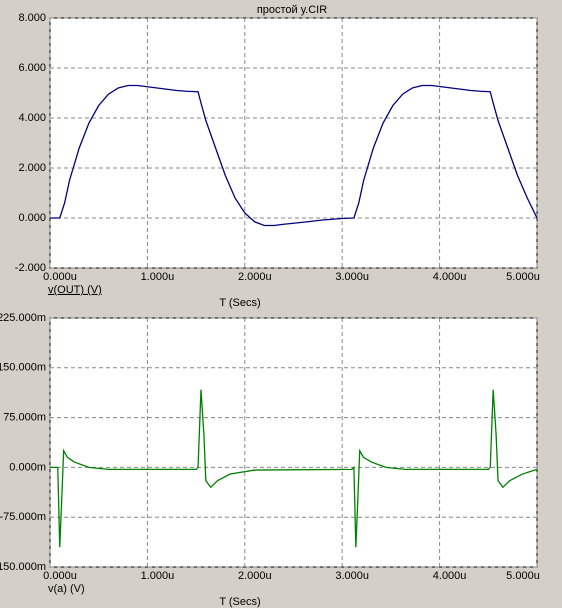 This screenshot has width=562, height=608. What do you see at coordinates (23, 517) in the screenshot?
I see `y-tick-label: -75.000m` at bounding box center [23, 517].